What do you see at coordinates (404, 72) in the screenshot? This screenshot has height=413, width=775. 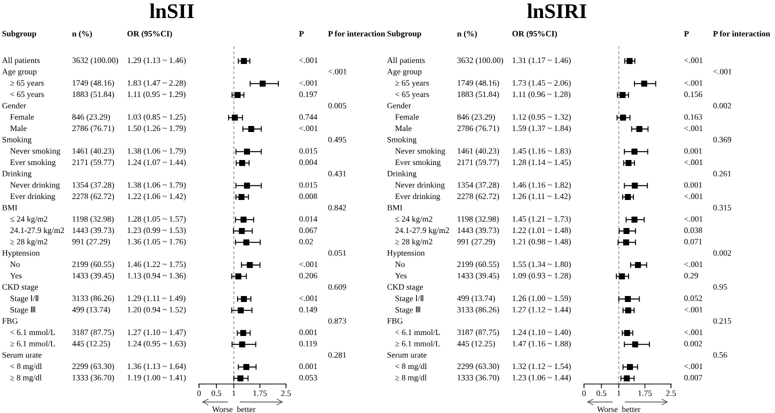 I see `category-label: Age group` at bounding box center [404, 72].